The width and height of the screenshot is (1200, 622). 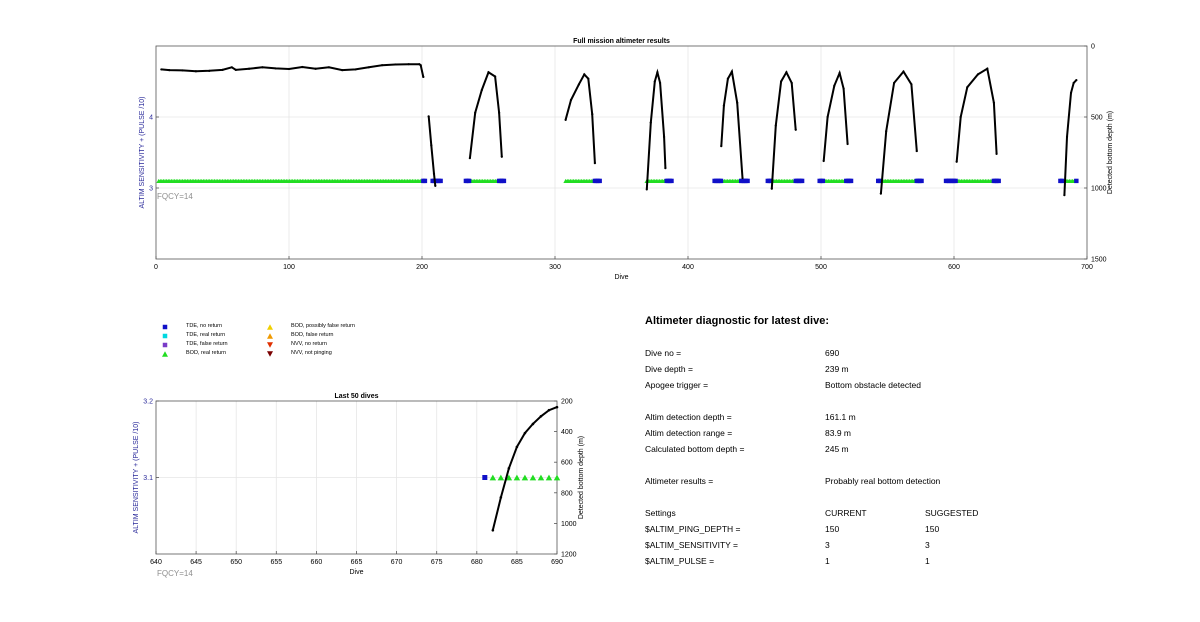 I want to click on y2-tick-label: 600, so click(x=567, y=463).